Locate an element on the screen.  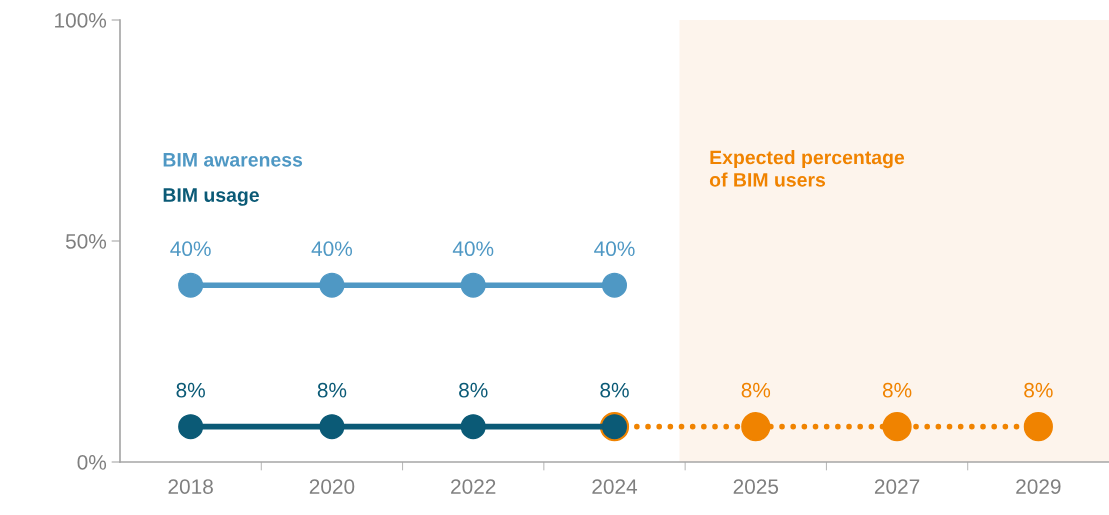
y-tick-label: 50% is located at coordinates (86, 241).